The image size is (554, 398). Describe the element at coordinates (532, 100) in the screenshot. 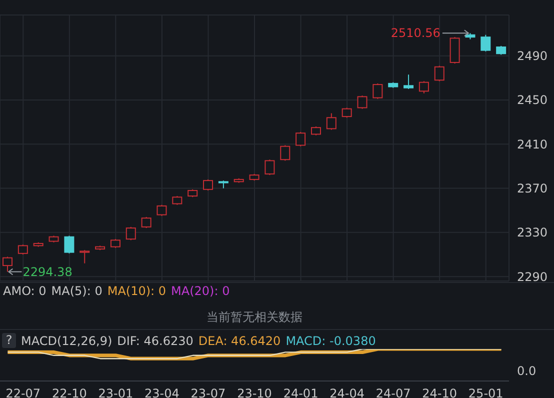

I see `y-tick-label: 2450` at that location.